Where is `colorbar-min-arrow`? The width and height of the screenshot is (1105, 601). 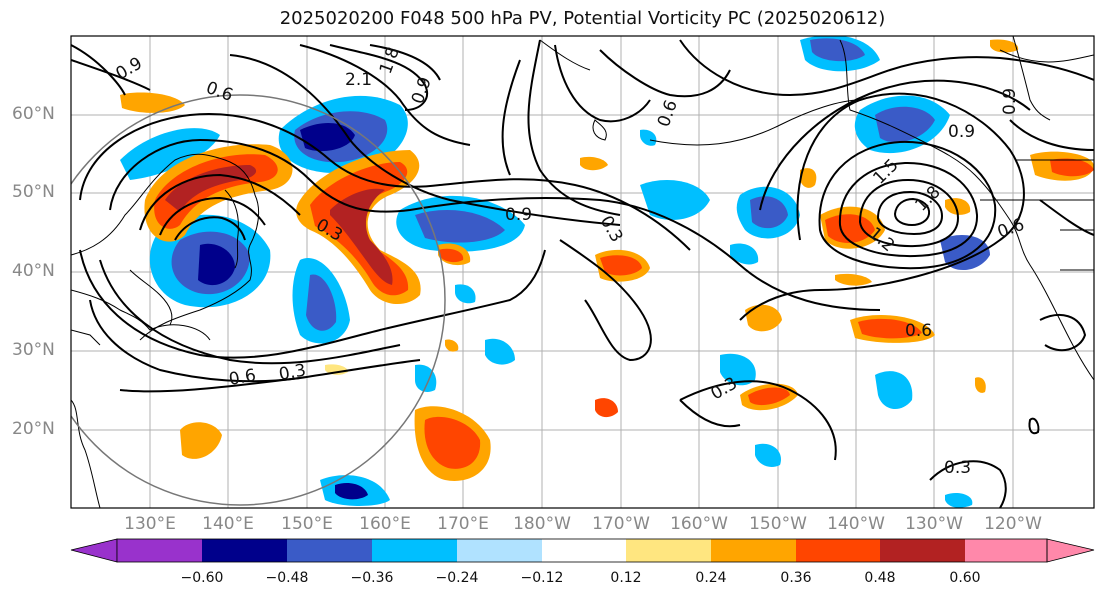
colorbar-min-arrow is located at coordinates (94, 550).